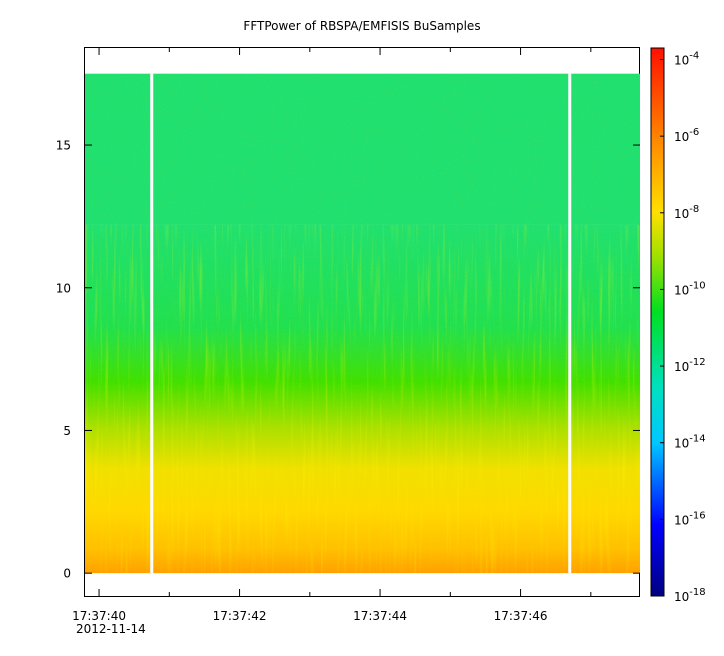  Describe the element at coordinates (690, 518) in the screenshot. I see `colorbar-tick-label: 10⁻¹⁶` at that location.